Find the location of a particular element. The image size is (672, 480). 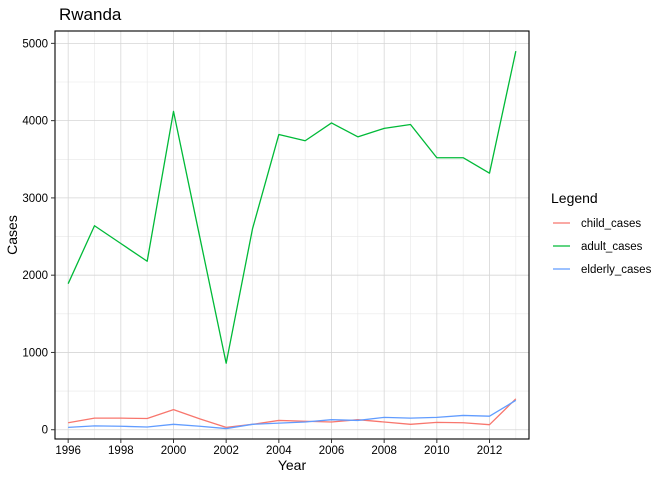

x-tick-label: 2008 is located at coordinates (384, 451).